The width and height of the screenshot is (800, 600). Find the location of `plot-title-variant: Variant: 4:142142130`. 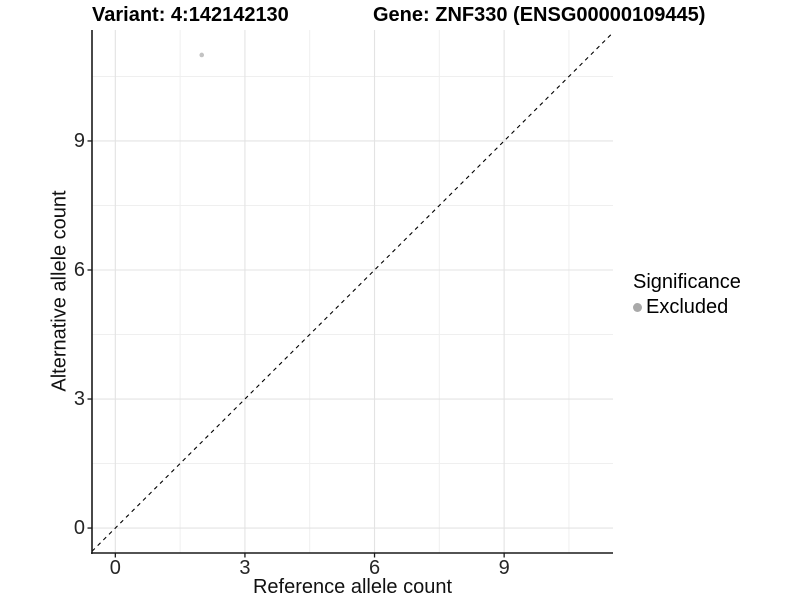

plot-title-variant: Variant: 4:142142130 is located at coordinates (190, 15).